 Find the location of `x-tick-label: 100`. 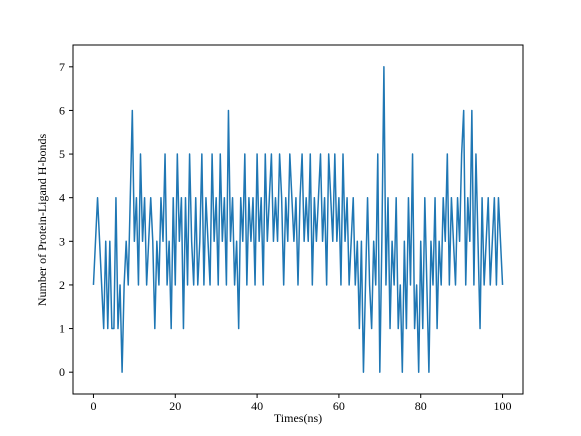

x-tick-label: 100 is located at coordinates (503, 406).